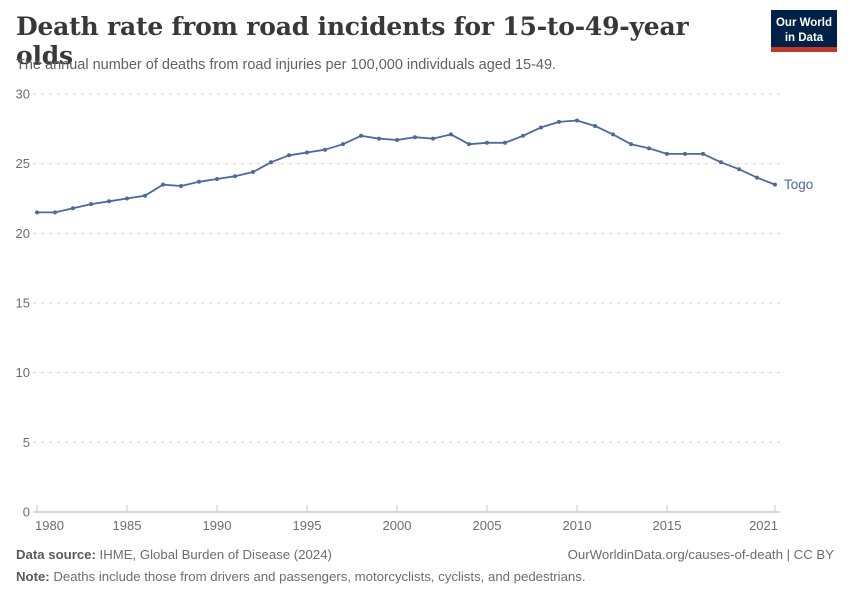 The height and width of the screenshot is (600, 850). What do you see at coordinates (487, 142) in the screenshot?
I see `data-point-2005` at bounding box center [487, 142].